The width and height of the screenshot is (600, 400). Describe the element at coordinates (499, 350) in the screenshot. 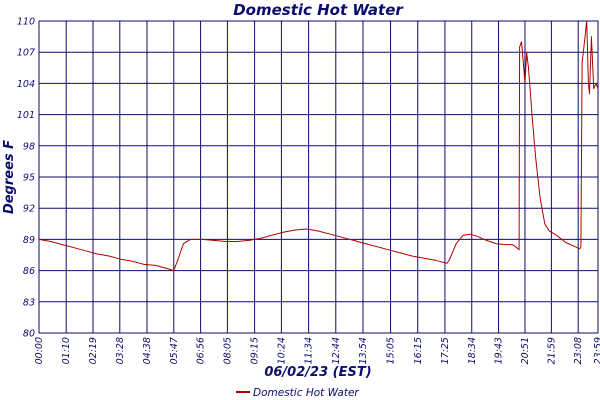

I see `x-tick-label: 19:43` at that location.